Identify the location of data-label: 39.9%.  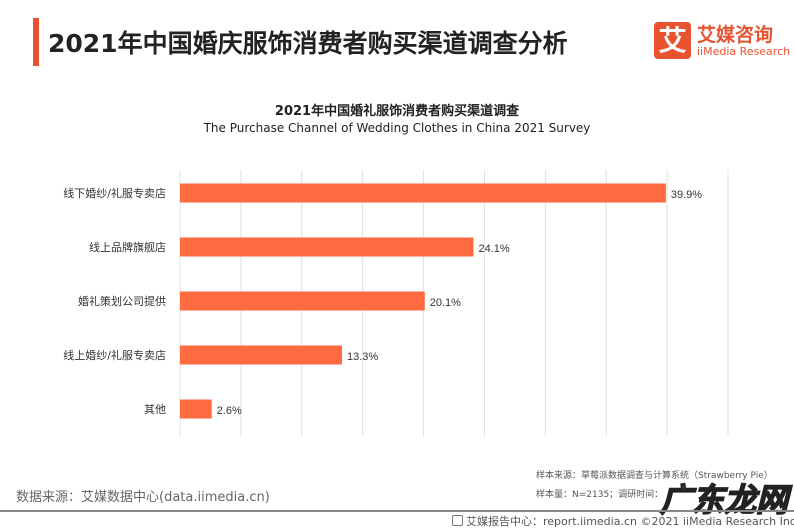
(686, 195).